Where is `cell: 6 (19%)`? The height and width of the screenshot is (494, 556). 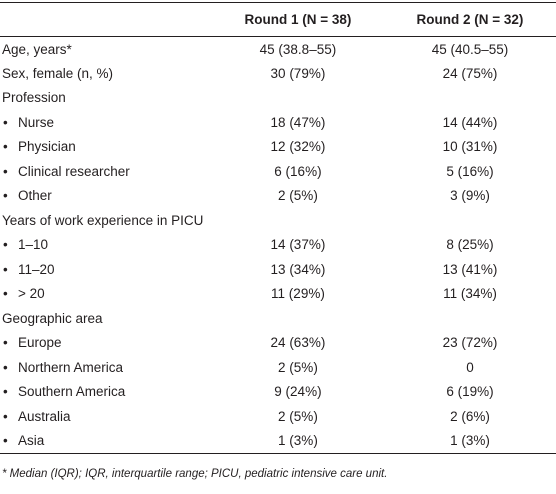 cell: 6 (19%) is located at coordinates (470, 392).